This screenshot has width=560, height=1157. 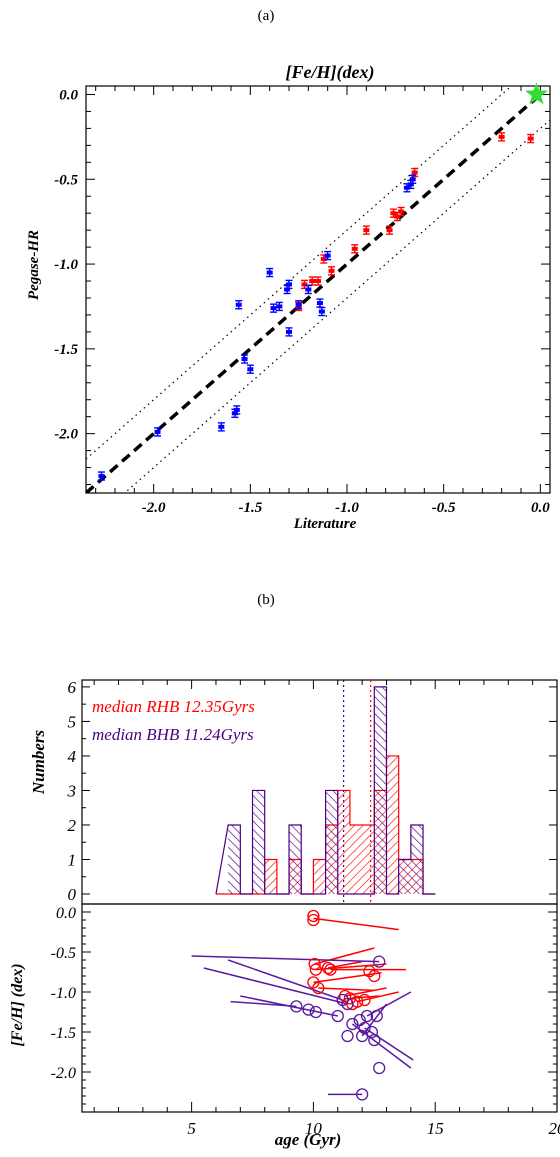 I want to click on y-tick-label: 1, so click(x=72, y=859).